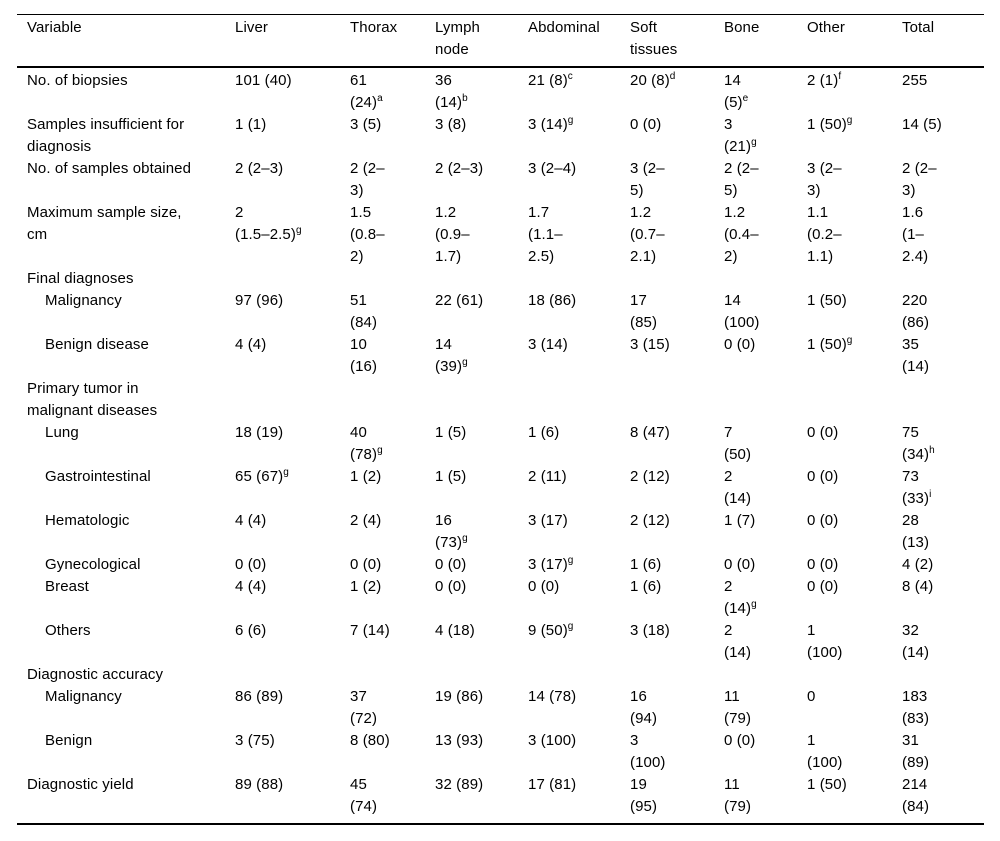 The width and height of the screenshot is (1000, 841). Describe the element at coordinates (259, 300) in the screenshot. I see `table-cell: 97 (96)` at that location.